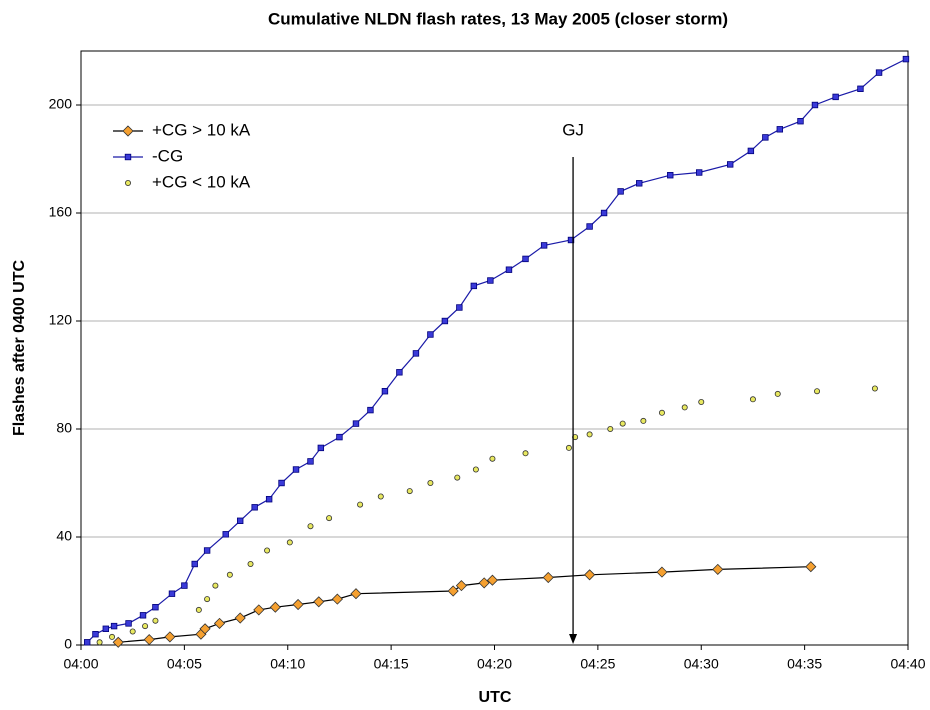  Describe the element at coordinates (597, 664) in the screenshot. I see `x-tick-label: 04:25` at that location.